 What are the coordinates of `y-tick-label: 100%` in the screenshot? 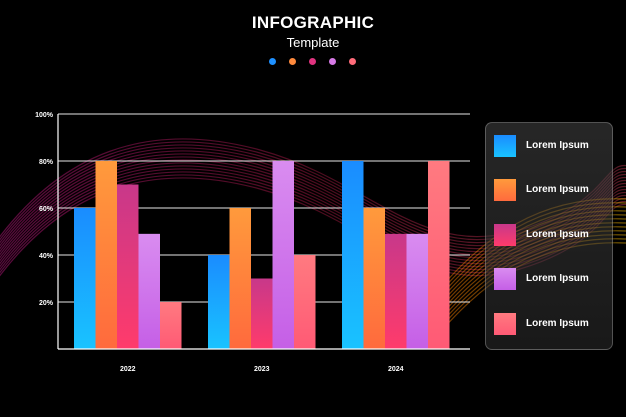 It's located at (44, 115).